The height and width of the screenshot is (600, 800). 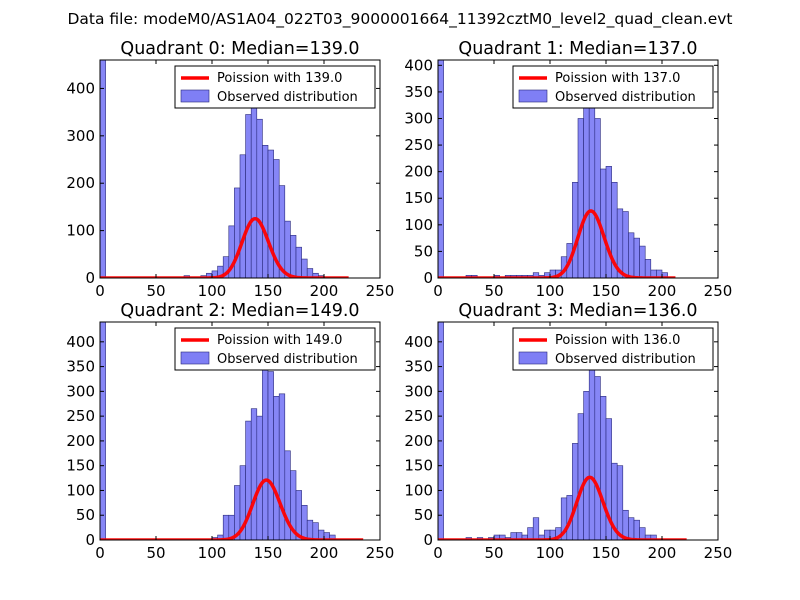 What do you see at coordinates (418, 198) in the screenshot?
I see `quadrant-1-ytick-label: 150` at bounding box center [418, 198].